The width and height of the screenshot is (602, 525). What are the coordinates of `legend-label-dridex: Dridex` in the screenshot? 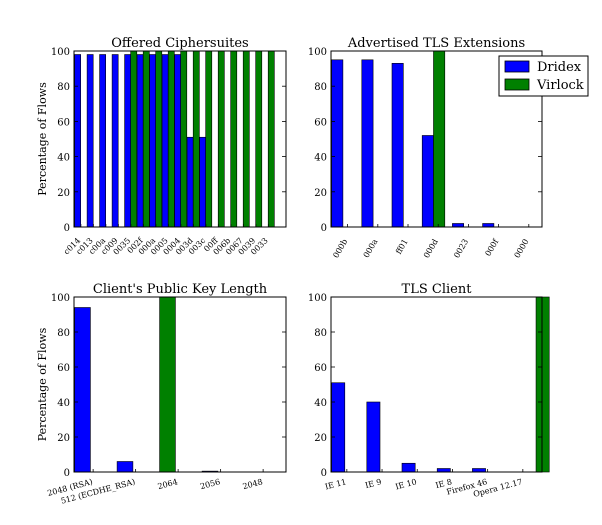 It's located at (559, 67).